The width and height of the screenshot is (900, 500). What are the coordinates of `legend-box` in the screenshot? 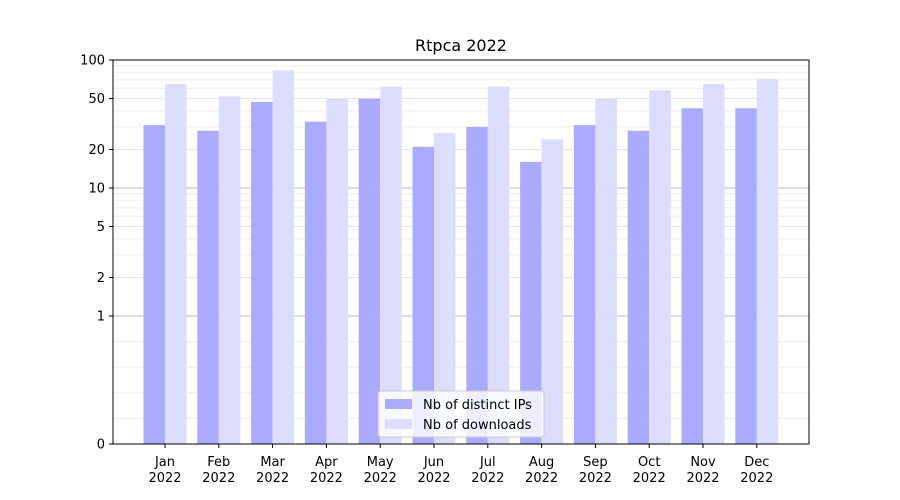 It's located at (461, 414).